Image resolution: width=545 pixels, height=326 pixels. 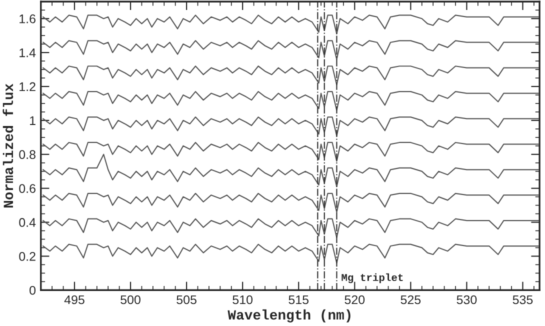 I want to click on y-tick-label: 0.2, so click(x=27, y=256).